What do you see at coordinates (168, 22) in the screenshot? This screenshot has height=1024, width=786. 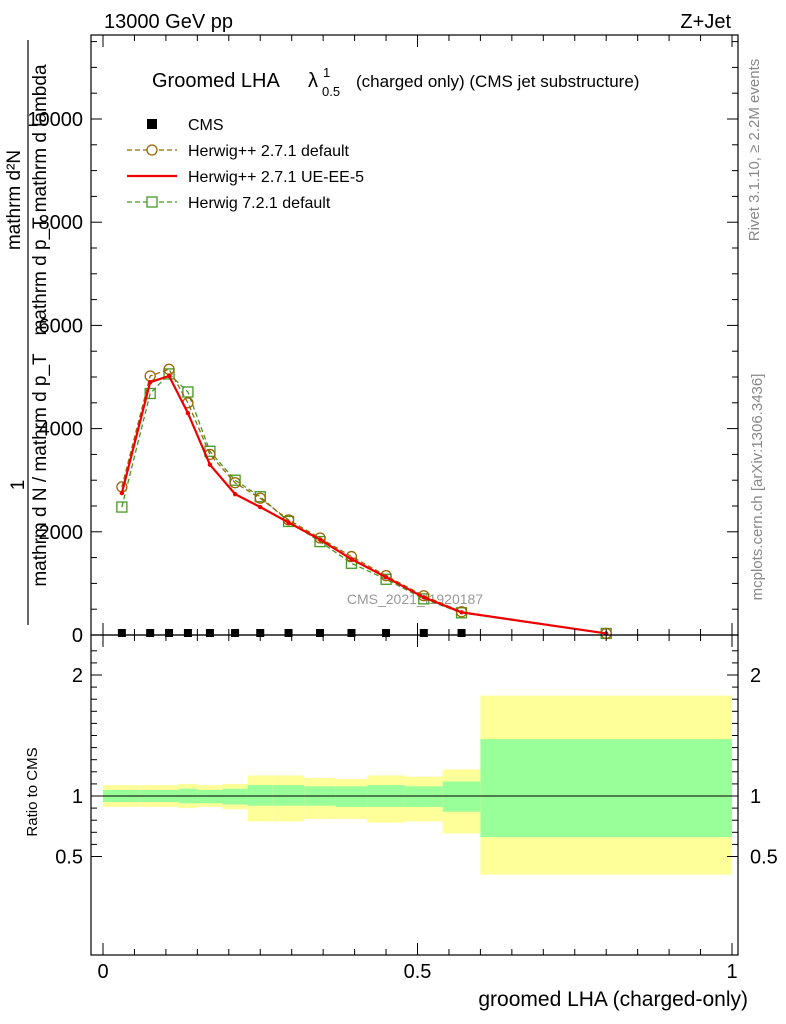 I see `energy-label: 13000 GeV pp` at bounding box center [168, 22].